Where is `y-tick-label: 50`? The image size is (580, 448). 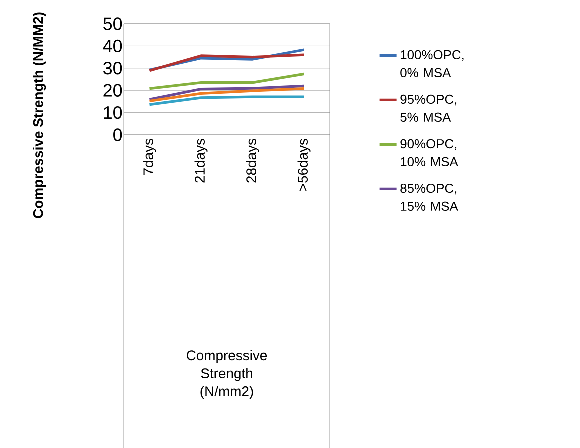 y-tick-label: 50 is located at coordinates (113, 24).